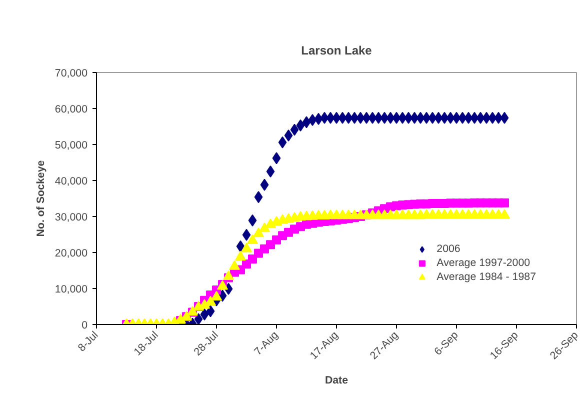 The image size is (584, 410). What do you see at coordinates (71, 290) in the screenshot?
I see `y-tick-label: 10,000` at bounding box center [71, 290].